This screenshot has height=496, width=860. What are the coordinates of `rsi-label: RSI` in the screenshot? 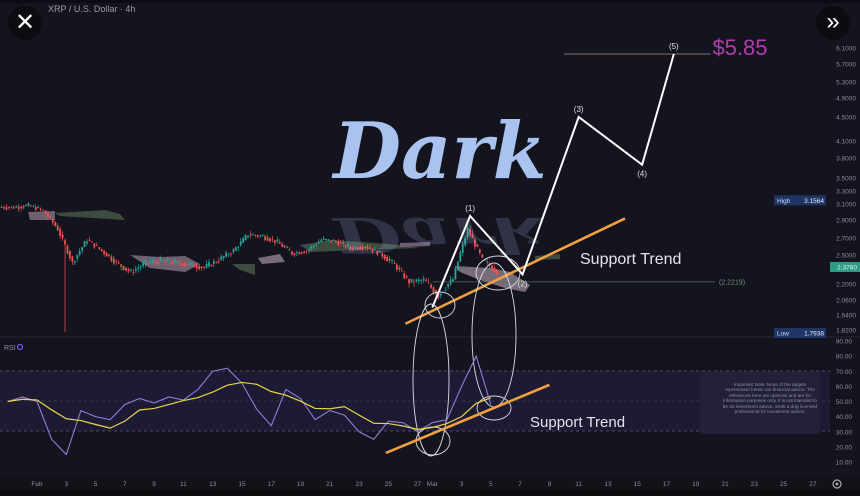 It's located at (10, 348).